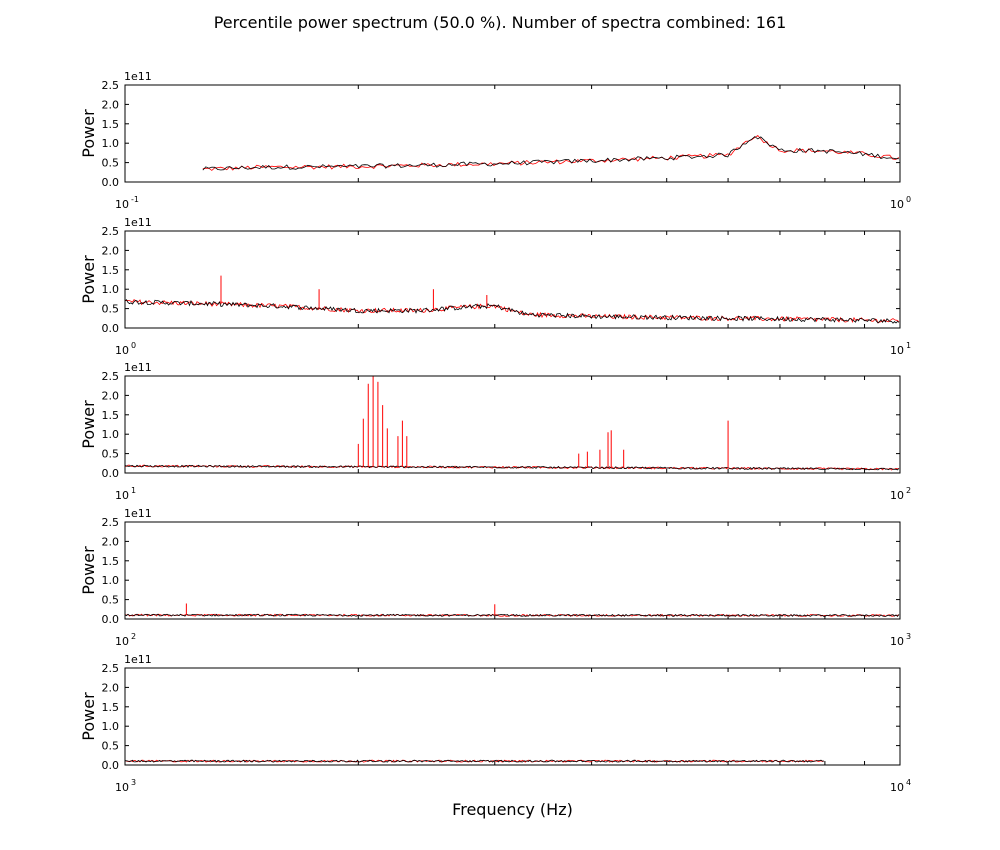 This screenshot has width=1000, height=850. Describe the element at coordinates (512, 809) in the screenshot. I see `x-axis-label: Frequency (Hz)` at that location.